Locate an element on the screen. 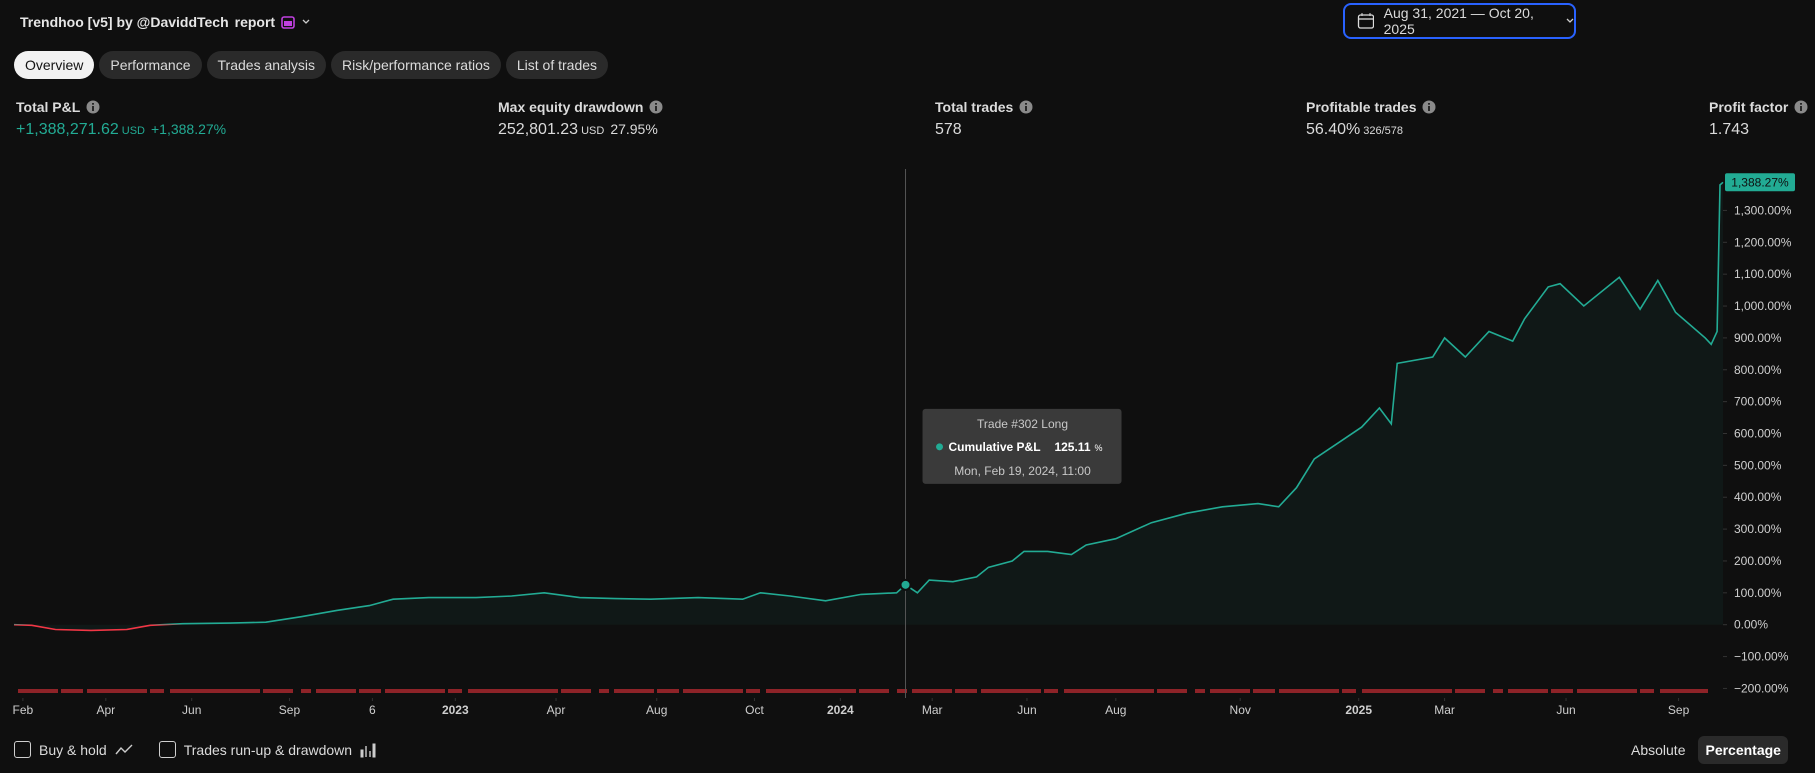 Image resolution: width=1815 pixels, height=773 pixels. x-tick-label: 2023 is located at coordinates (455, 710).